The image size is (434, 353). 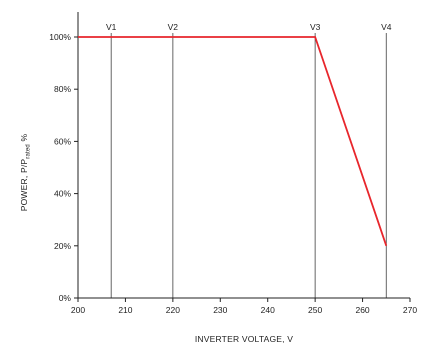 I want to click on y-axis-title-main: POWER, P/P, so click(x=24, y=185).